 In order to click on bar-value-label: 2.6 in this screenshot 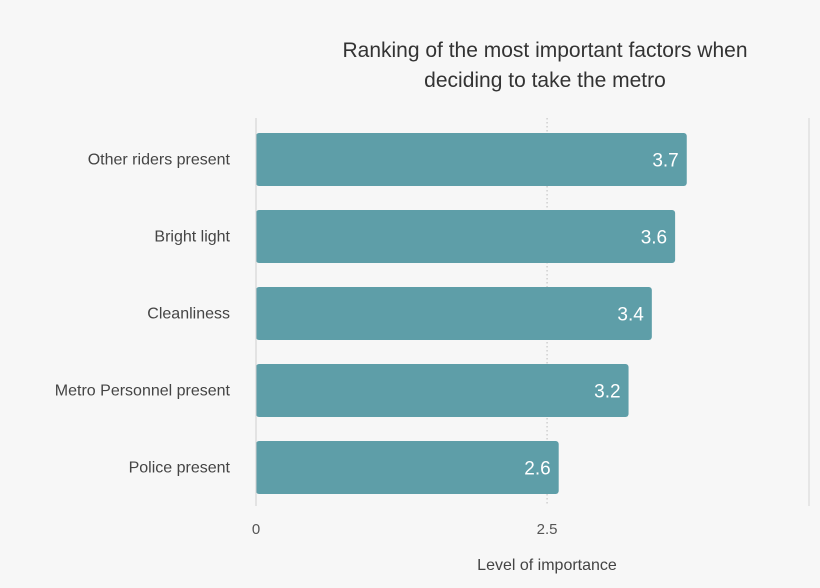, I will do `click(537, 469)`.